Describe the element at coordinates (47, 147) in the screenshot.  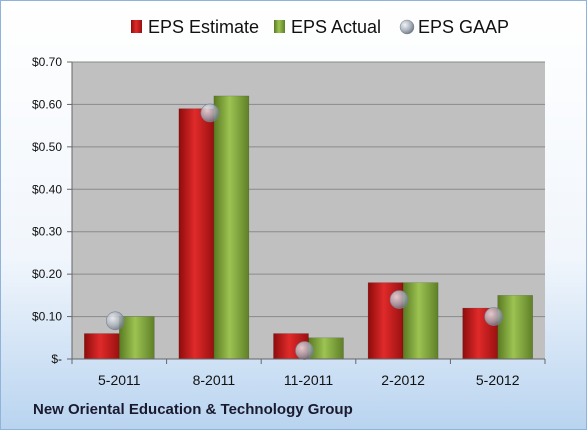
I see `y-tick-label: $0.50` at that location.